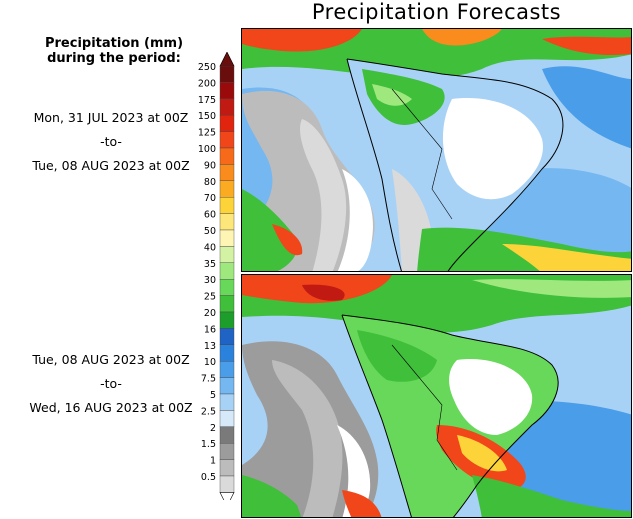 This screenshot has width=633, height=519. What do you see at coordinates (111, 117) in the screenshot?
I see `period-1-start: Mon, 31 JUL 2023 at 00Z` at bounding box center [111, 117].